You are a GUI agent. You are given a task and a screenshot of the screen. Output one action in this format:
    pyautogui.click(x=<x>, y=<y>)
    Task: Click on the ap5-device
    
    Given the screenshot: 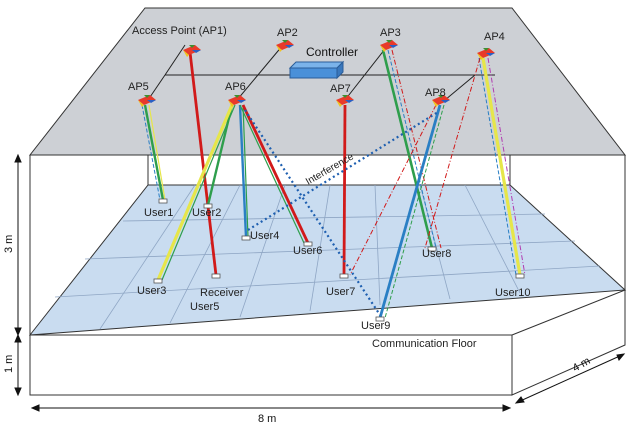 What is the action you would take?
    pyautogui.click(x=147, y=101)
    